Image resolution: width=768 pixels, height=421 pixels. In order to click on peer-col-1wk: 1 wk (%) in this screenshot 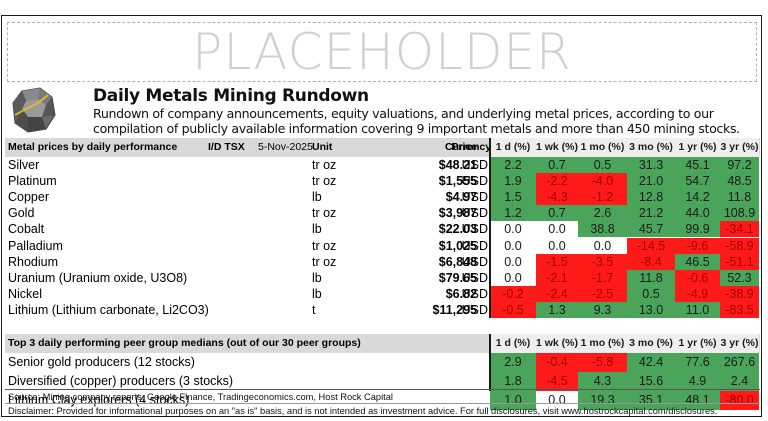, I will do `click(557, 343)`.